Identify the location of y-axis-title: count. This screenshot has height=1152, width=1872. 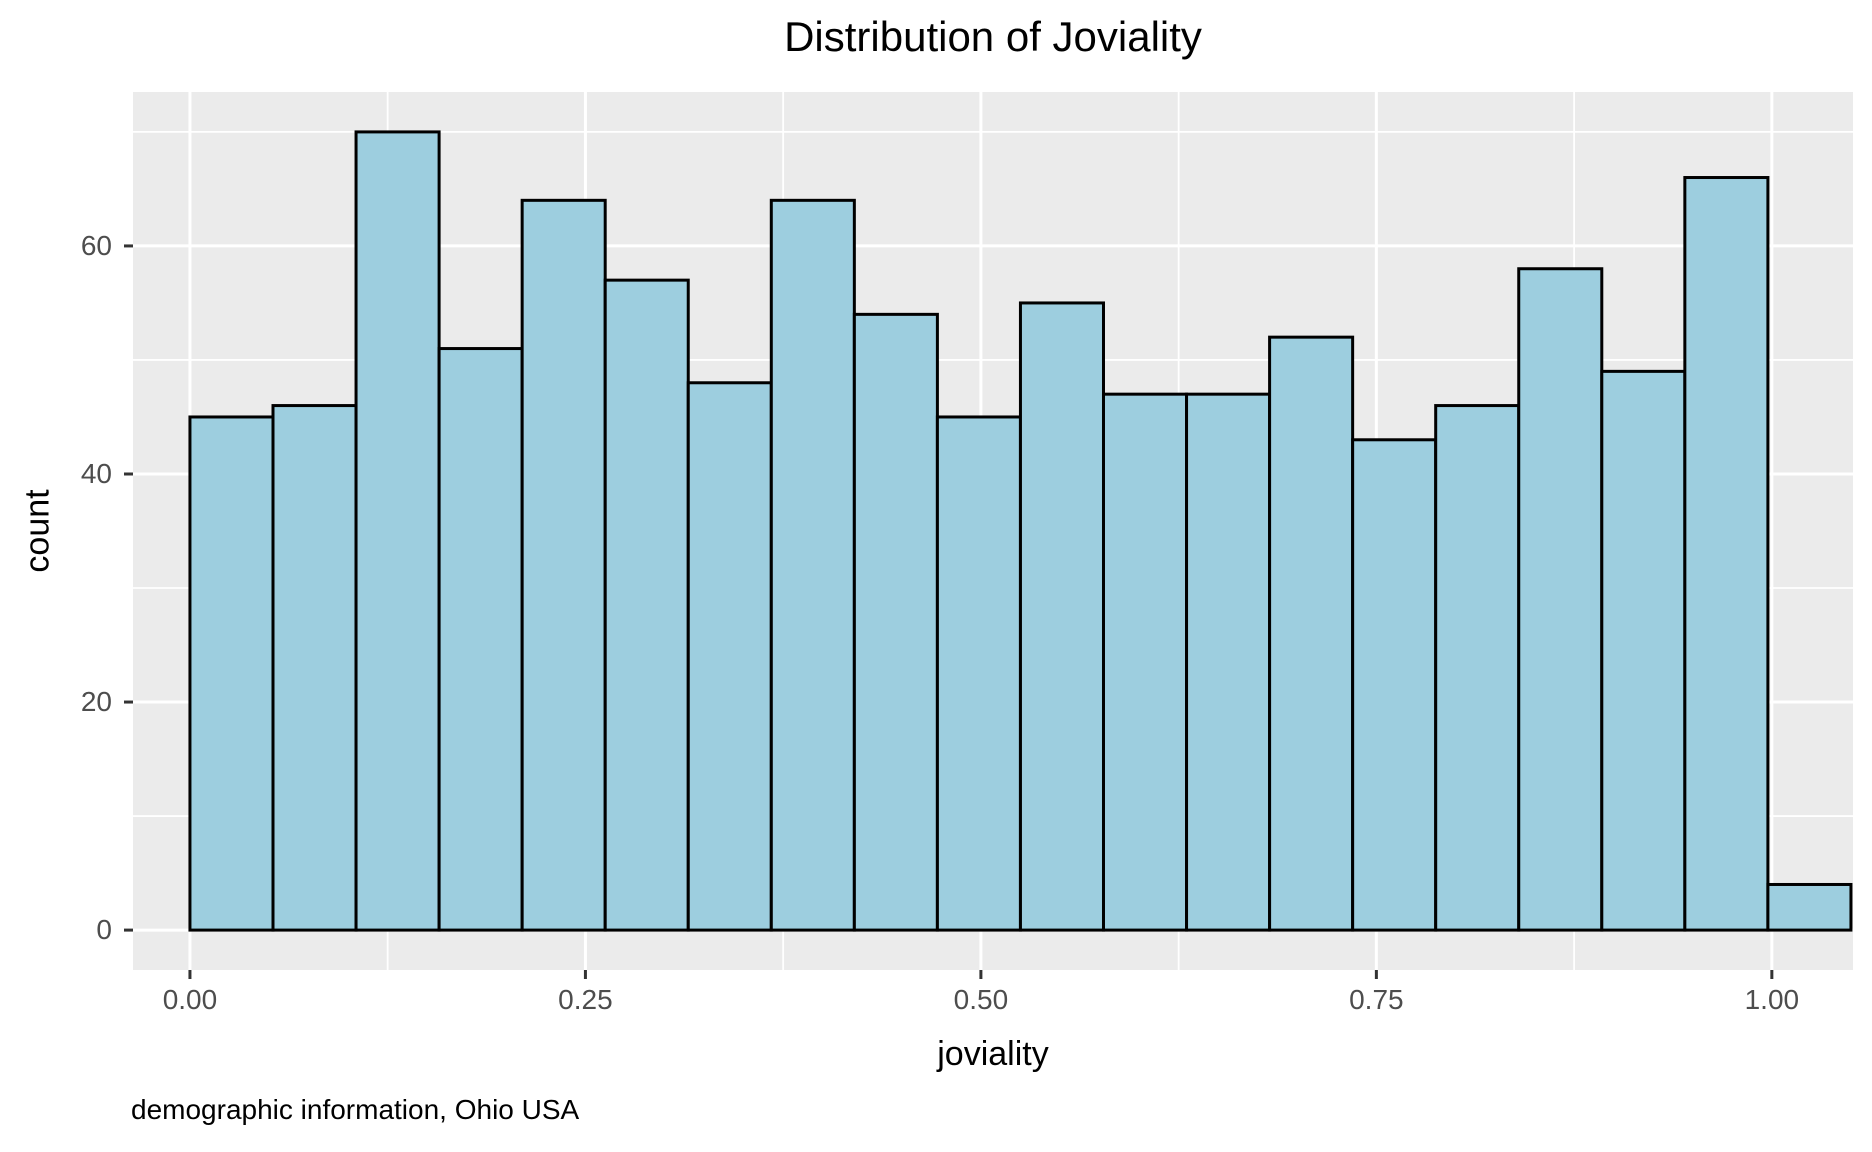
(37, 531).